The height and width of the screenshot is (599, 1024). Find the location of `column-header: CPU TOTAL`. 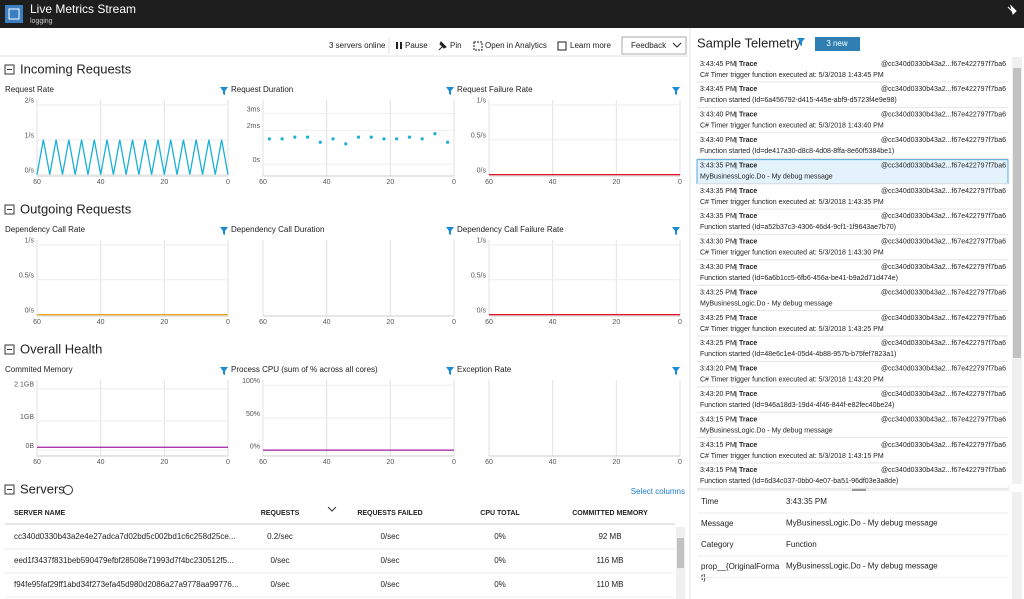

column-header: CPU TOTAL is located at coordinates (500, 513).